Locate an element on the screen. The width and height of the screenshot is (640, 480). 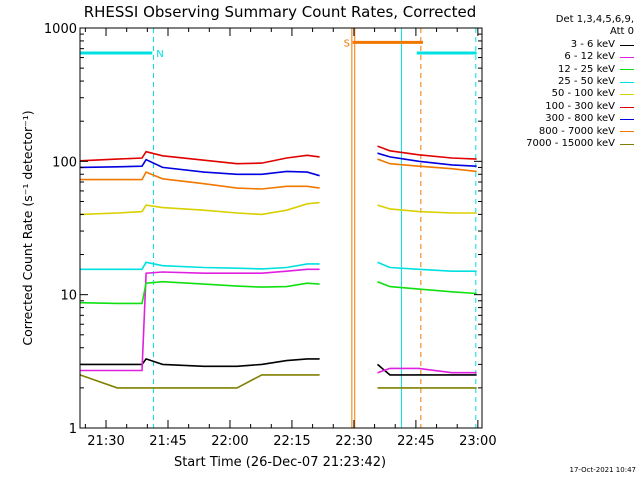
legend-entry: 50 - 100 keV is located at coordinates (559, 94).